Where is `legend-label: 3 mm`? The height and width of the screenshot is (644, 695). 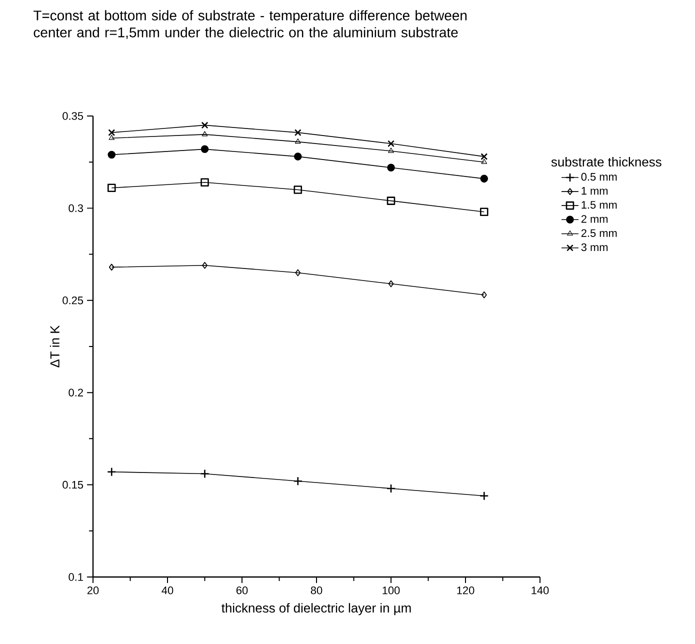 legend-label: 3 mm is located at coordinates (594, 247).